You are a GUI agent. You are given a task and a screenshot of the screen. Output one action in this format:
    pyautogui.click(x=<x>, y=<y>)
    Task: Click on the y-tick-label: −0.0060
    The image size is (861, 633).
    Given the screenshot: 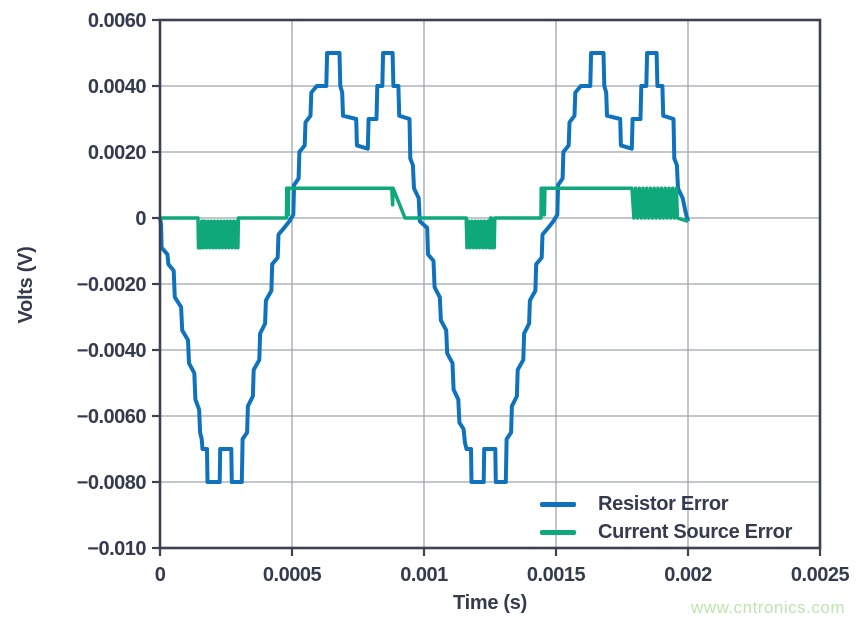 What is the action you would take?
    pyautogui.click(x=112, y=417)
    